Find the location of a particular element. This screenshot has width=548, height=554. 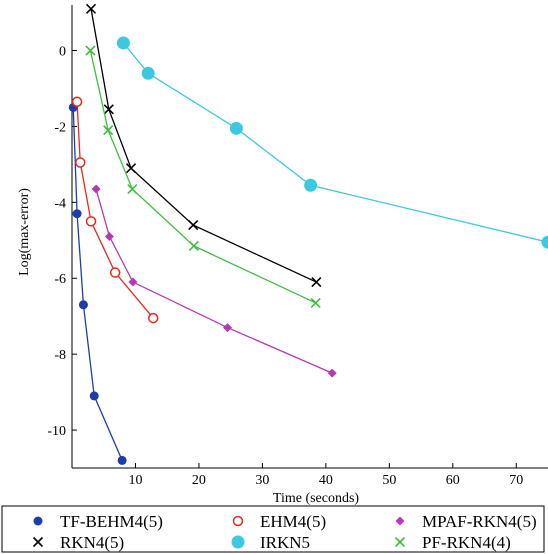

legend-entry: EHM4(5) is located at coordinates (279, 521).